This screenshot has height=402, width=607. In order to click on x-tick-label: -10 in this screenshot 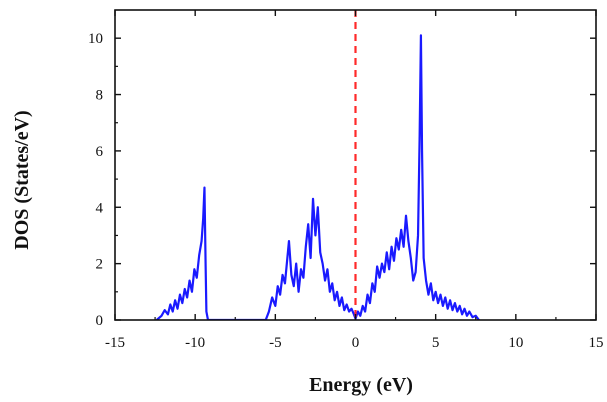, I will do `click(195, 343)`.